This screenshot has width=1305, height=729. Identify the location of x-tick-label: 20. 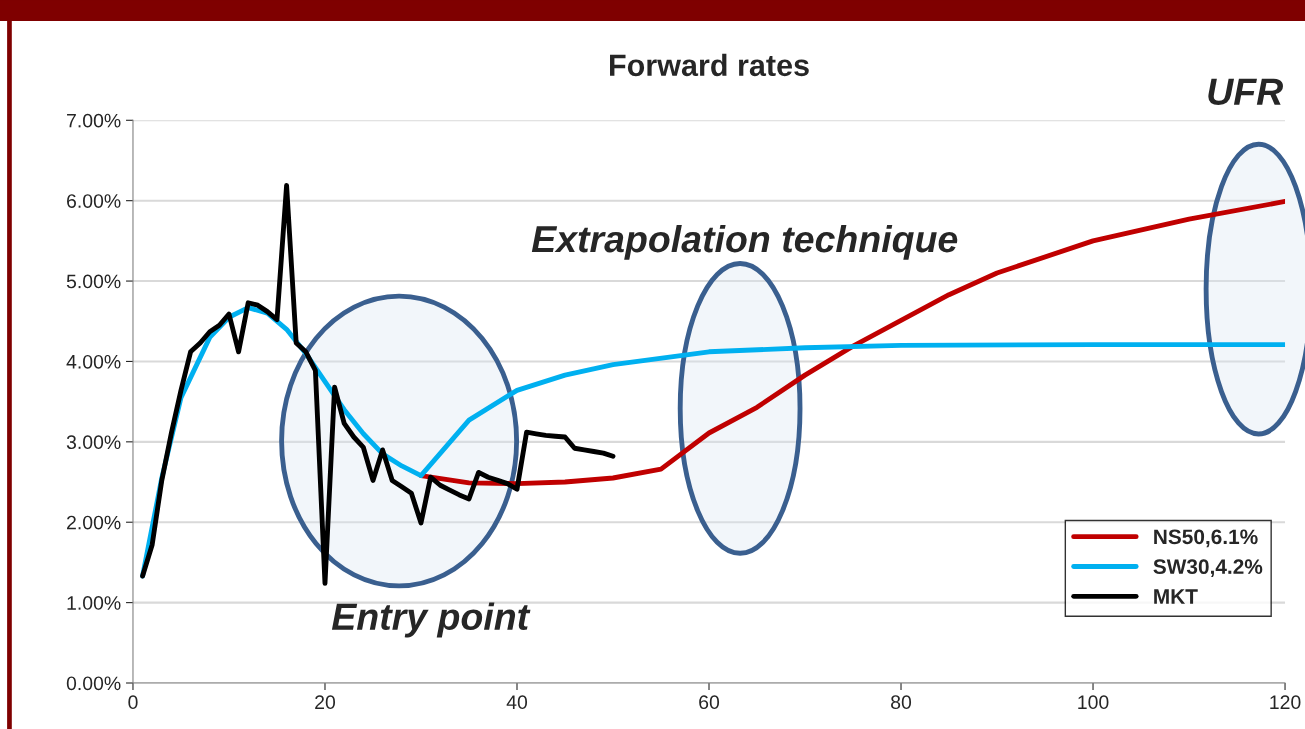
(325, 702).